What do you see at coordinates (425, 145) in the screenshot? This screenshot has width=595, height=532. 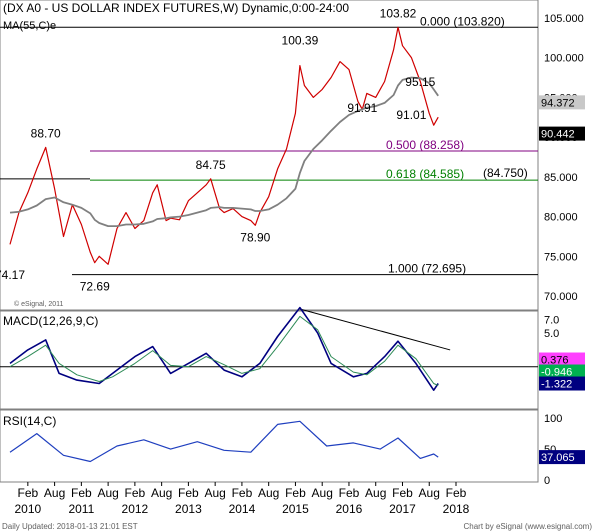 I see `fib-level-label: 0.500 (88.258)` at bounding box center [425, 145].